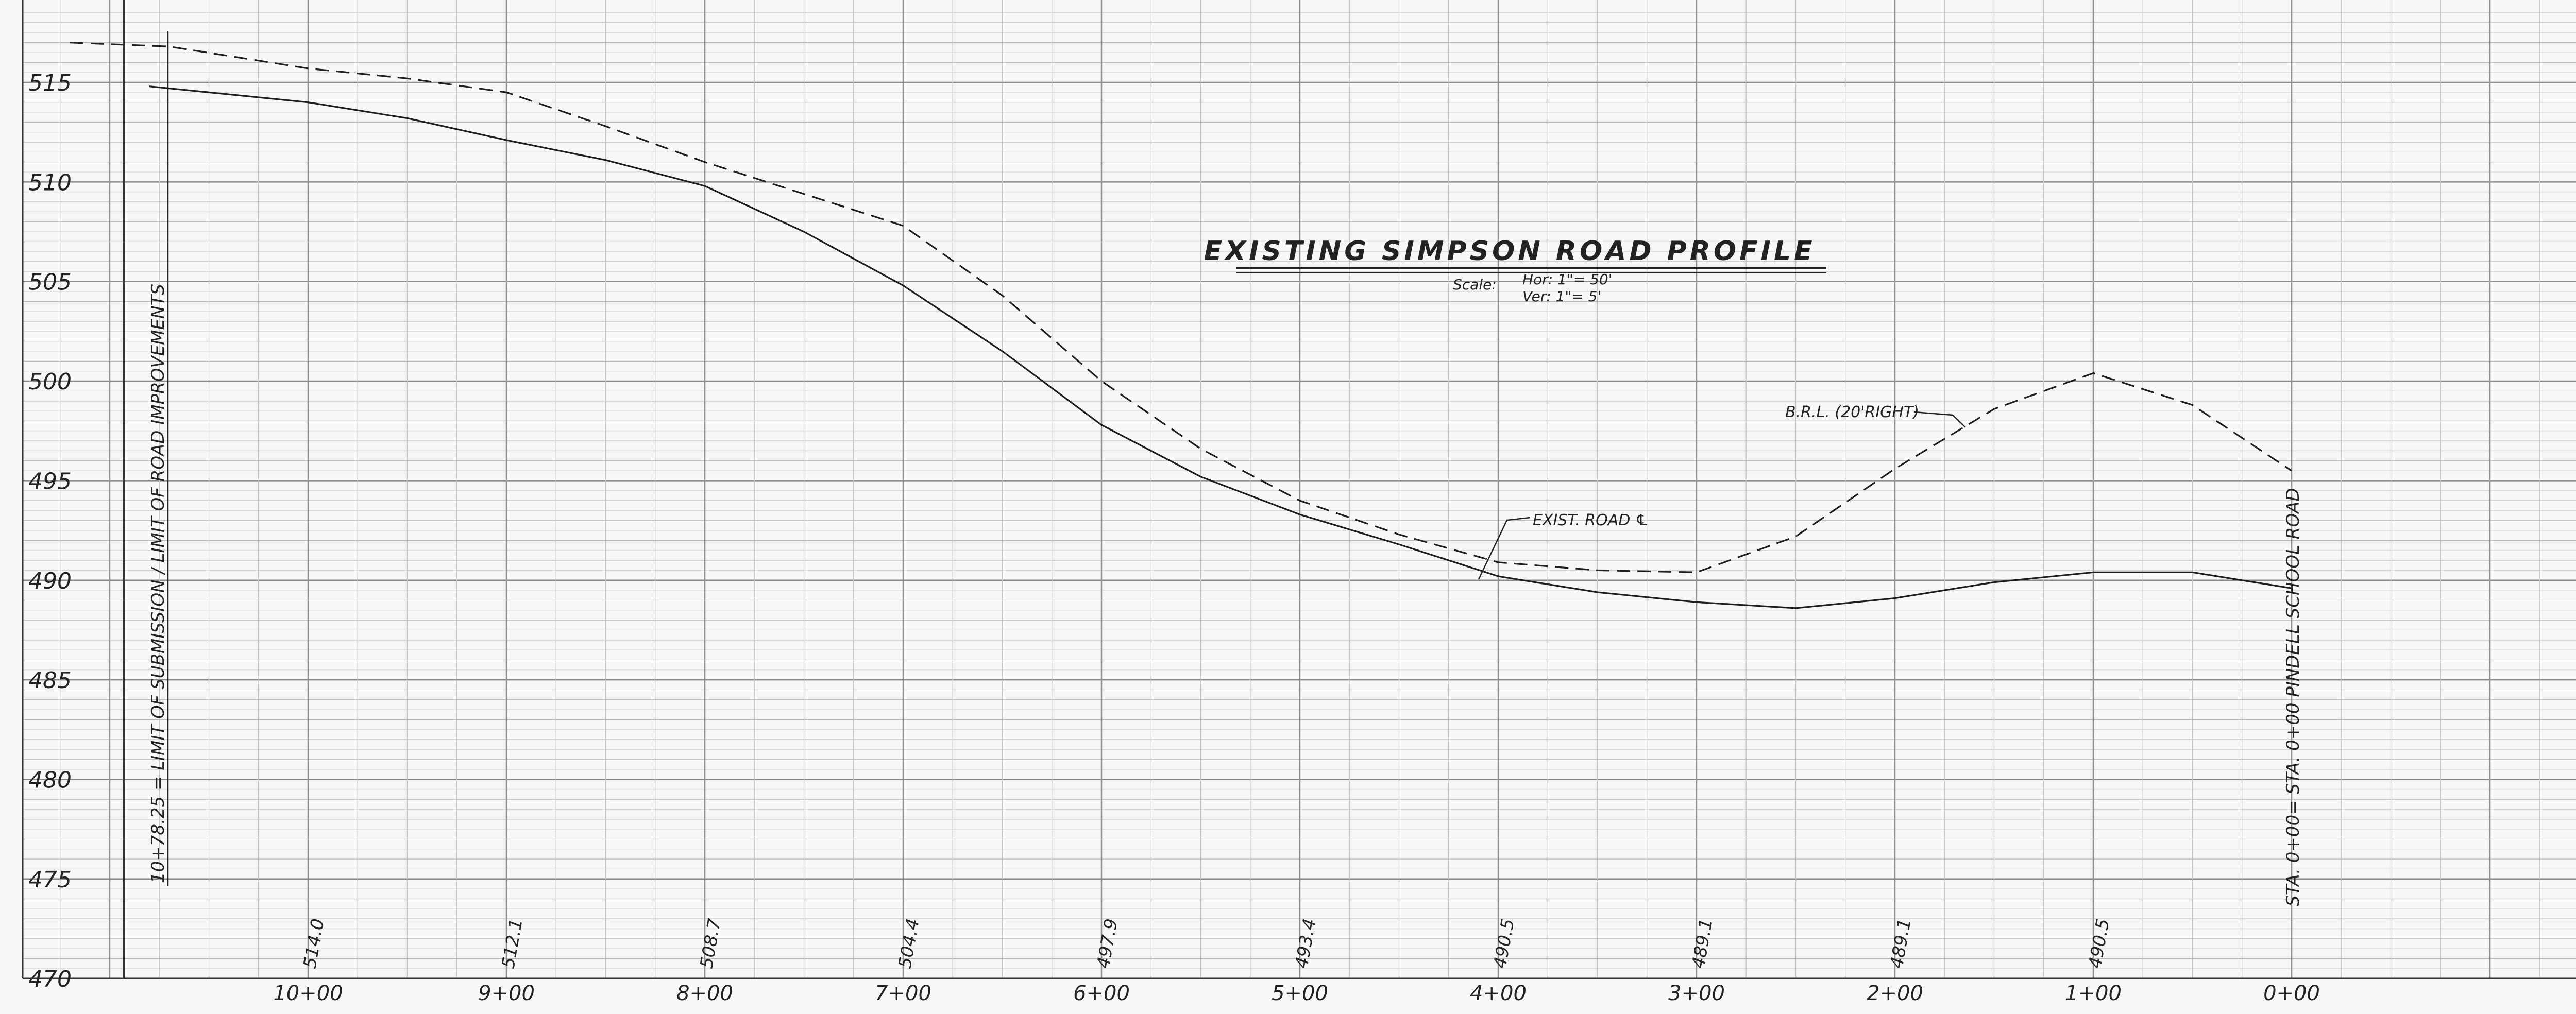 Image resolution: width=2576 pixels, height=1014 pixels. Describe the element at coordinates (908, 944) in the screenshot. I see `station-elevation-label: 504.4` at that location.